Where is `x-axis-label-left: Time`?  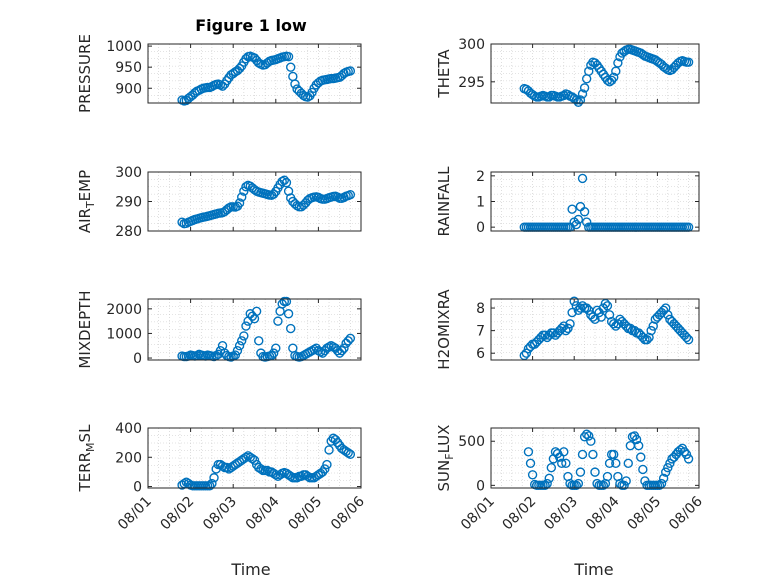
x-axis-label-left: Time is located at coordinates (250, 569).